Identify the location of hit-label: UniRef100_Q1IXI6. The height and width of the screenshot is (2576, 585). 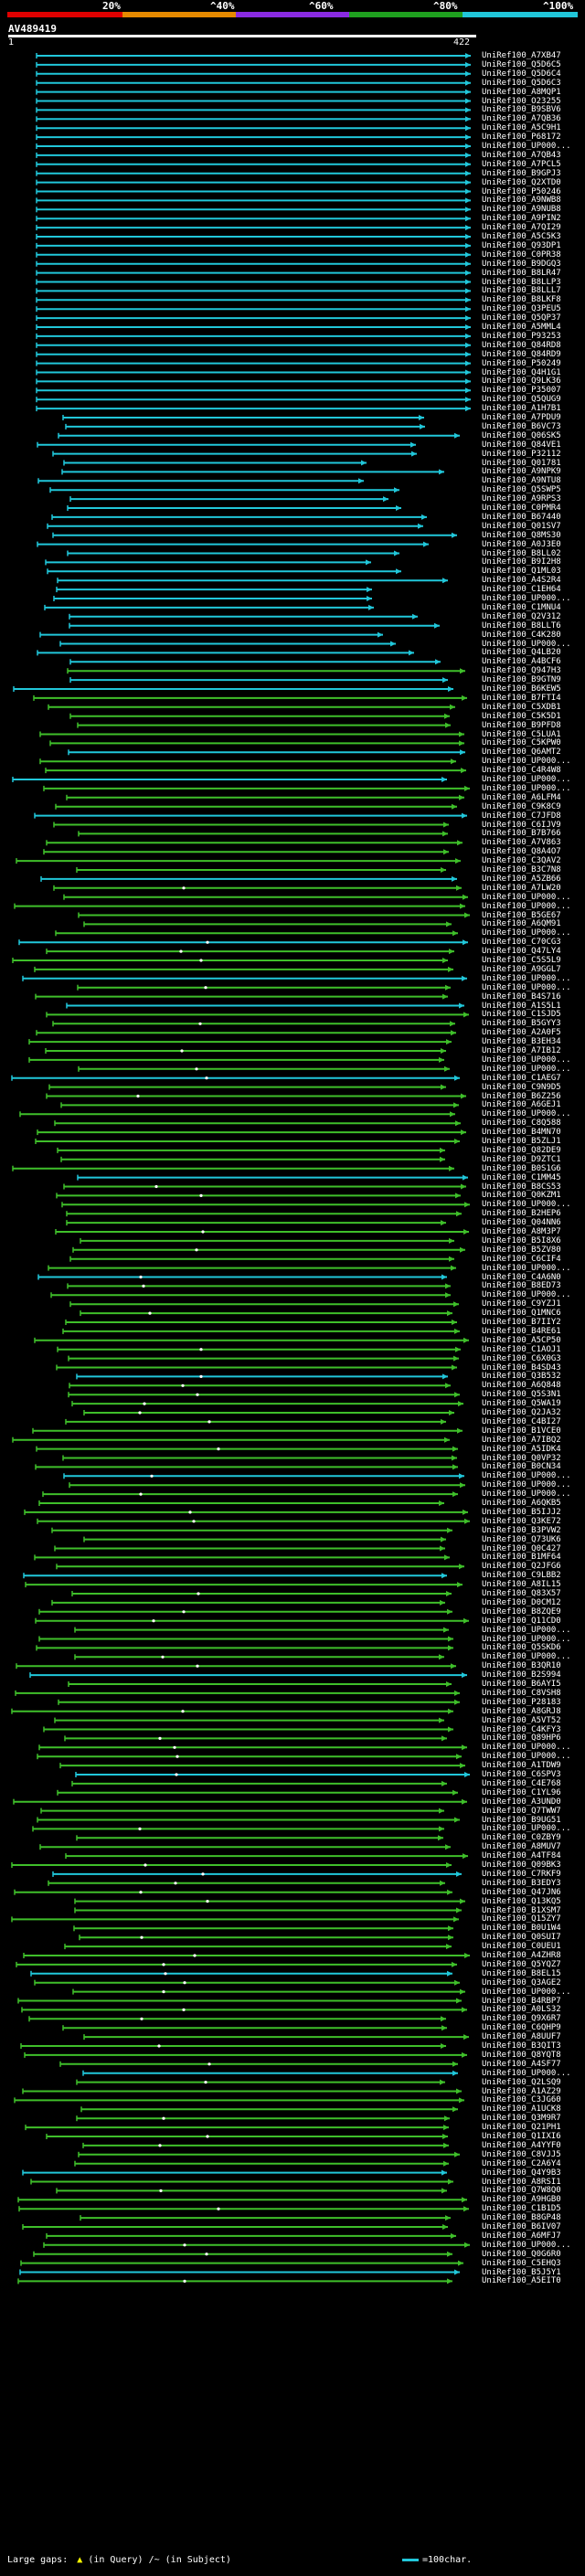
(521, 2136).